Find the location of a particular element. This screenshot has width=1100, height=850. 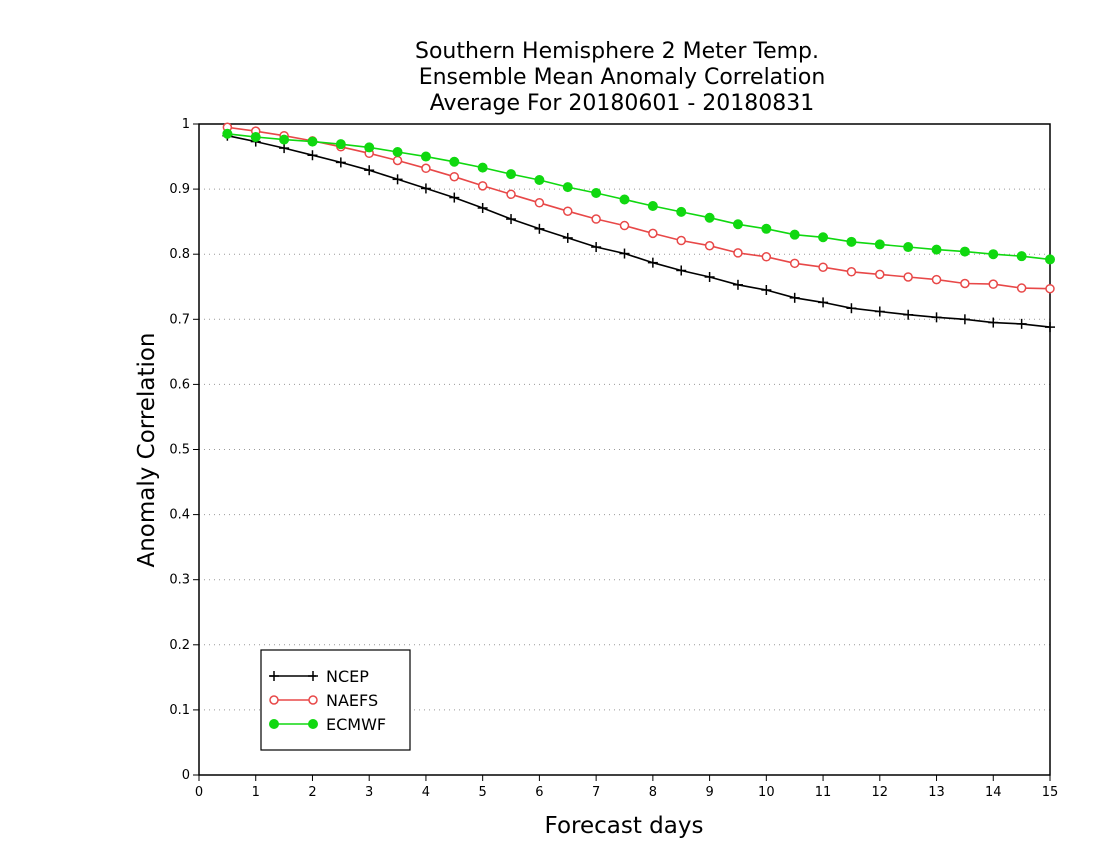

y-axis-label: Anomaly Correlation is located at coordinates (147, 449).